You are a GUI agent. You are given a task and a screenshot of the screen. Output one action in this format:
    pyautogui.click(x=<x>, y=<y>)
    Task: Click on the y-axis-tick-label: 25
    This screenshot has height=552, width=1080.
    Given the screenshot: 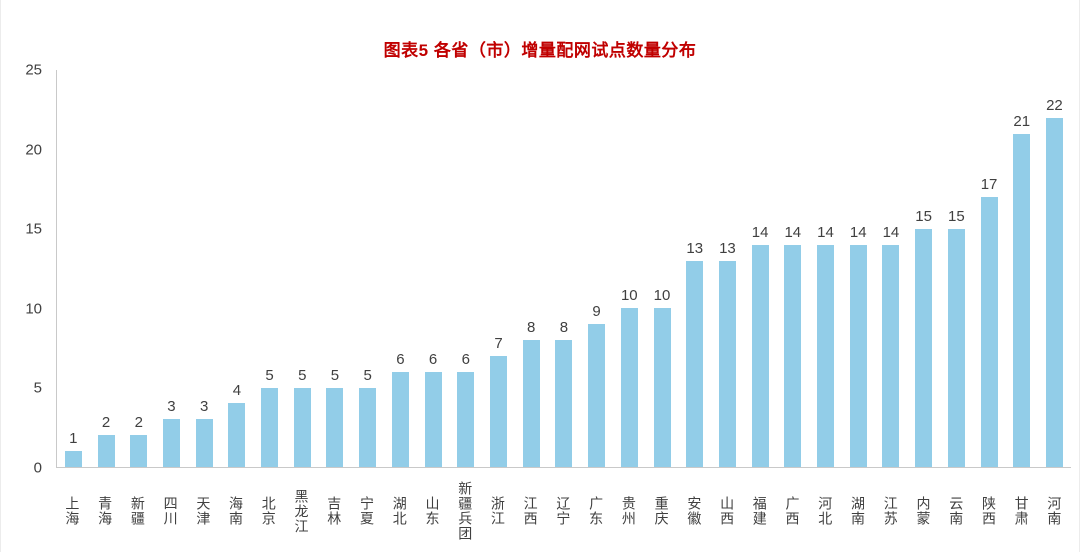 What is the action you would take?
    pyautogui.click(x=33, y=70)
    